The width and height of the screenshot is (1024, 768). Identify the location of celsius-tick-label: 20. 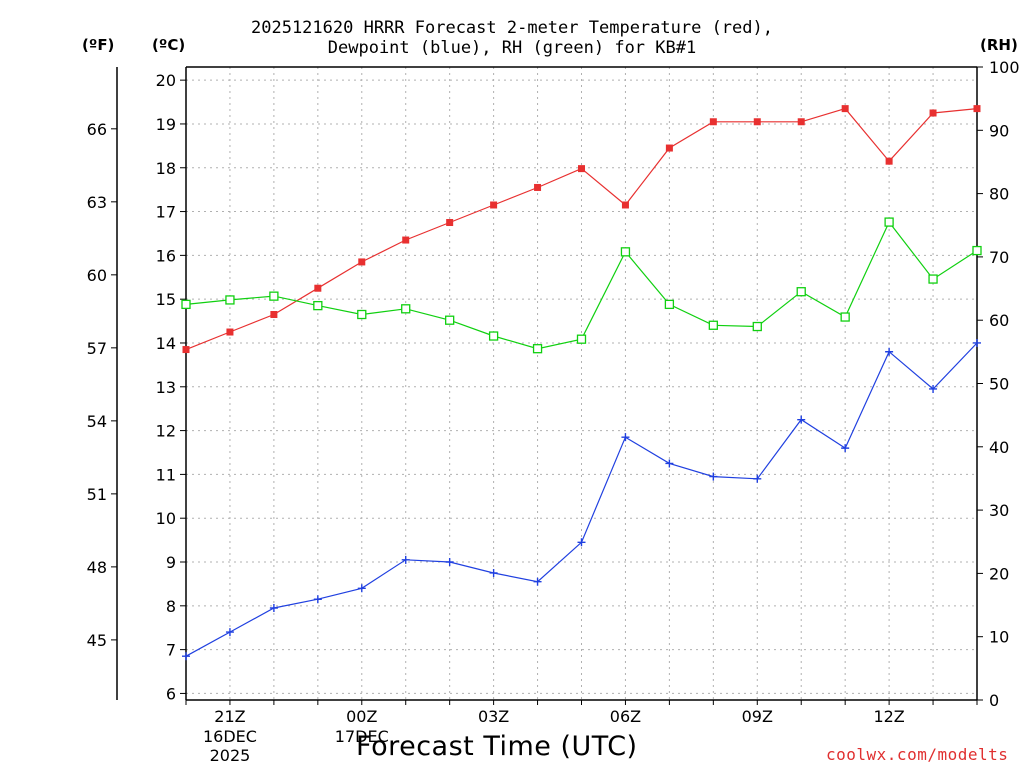
(166, 80).